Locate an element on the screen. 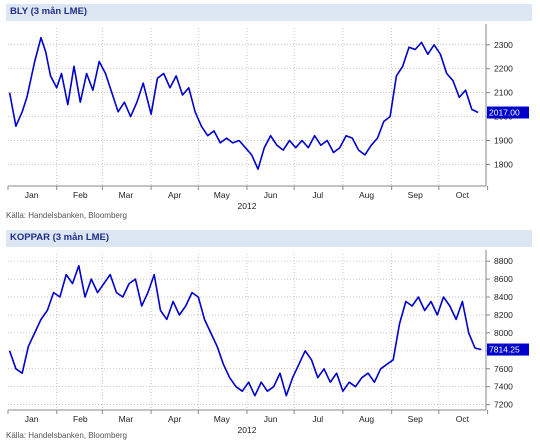 The image size is (540, 444). lead-last-value-text: 2017.00 is located at coordinates (504, 113).